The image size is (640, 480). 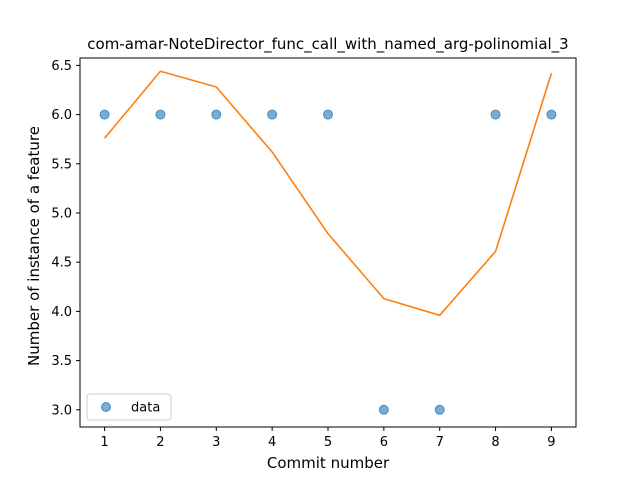 What do you see at coordinates (61, 213) in the screenshot?
I see `y-tick-label: 5.0` at bounding box center [61, 213].